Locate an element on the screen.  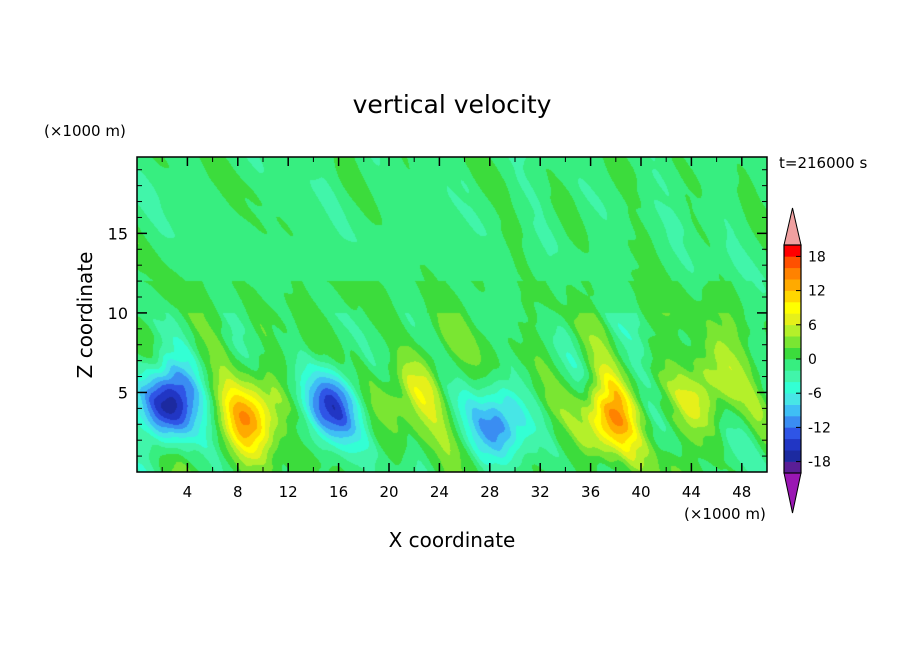
x-axis-label: X coordinate is located at coordinates (452, 540).